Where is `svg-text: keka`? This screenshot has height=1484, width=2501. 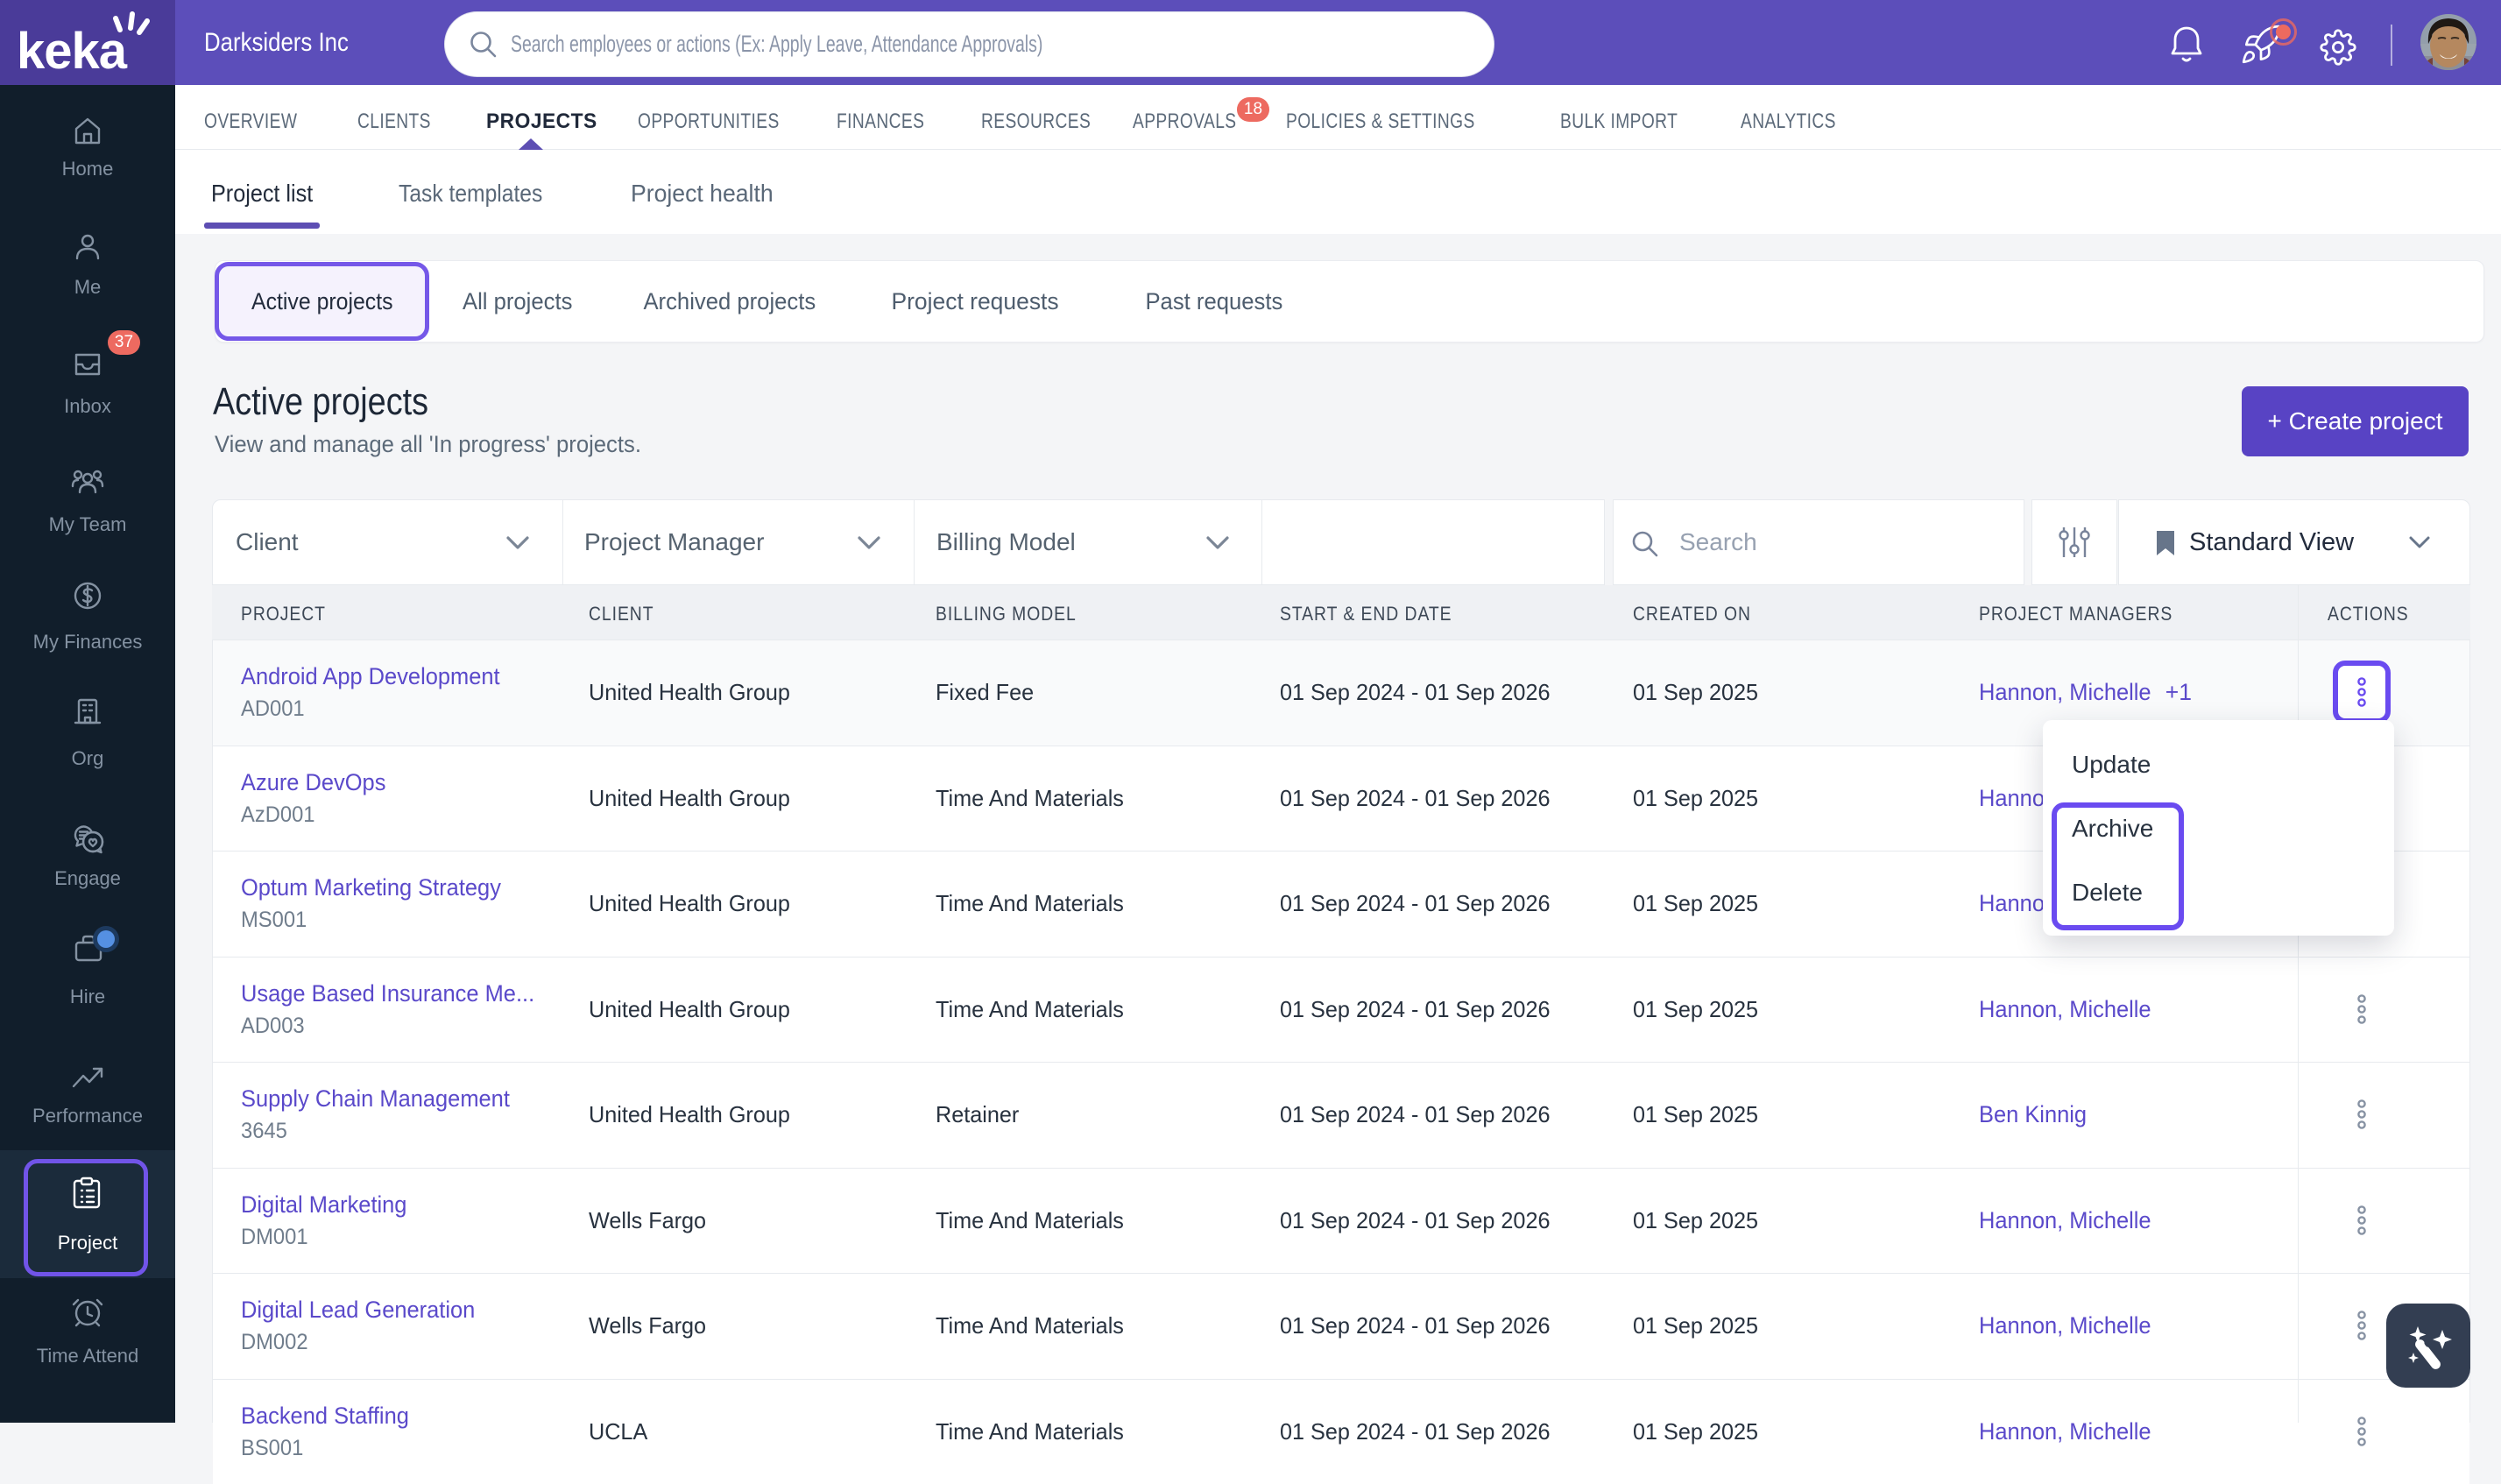 svg-text: keka is located at coordinates (72, 51).